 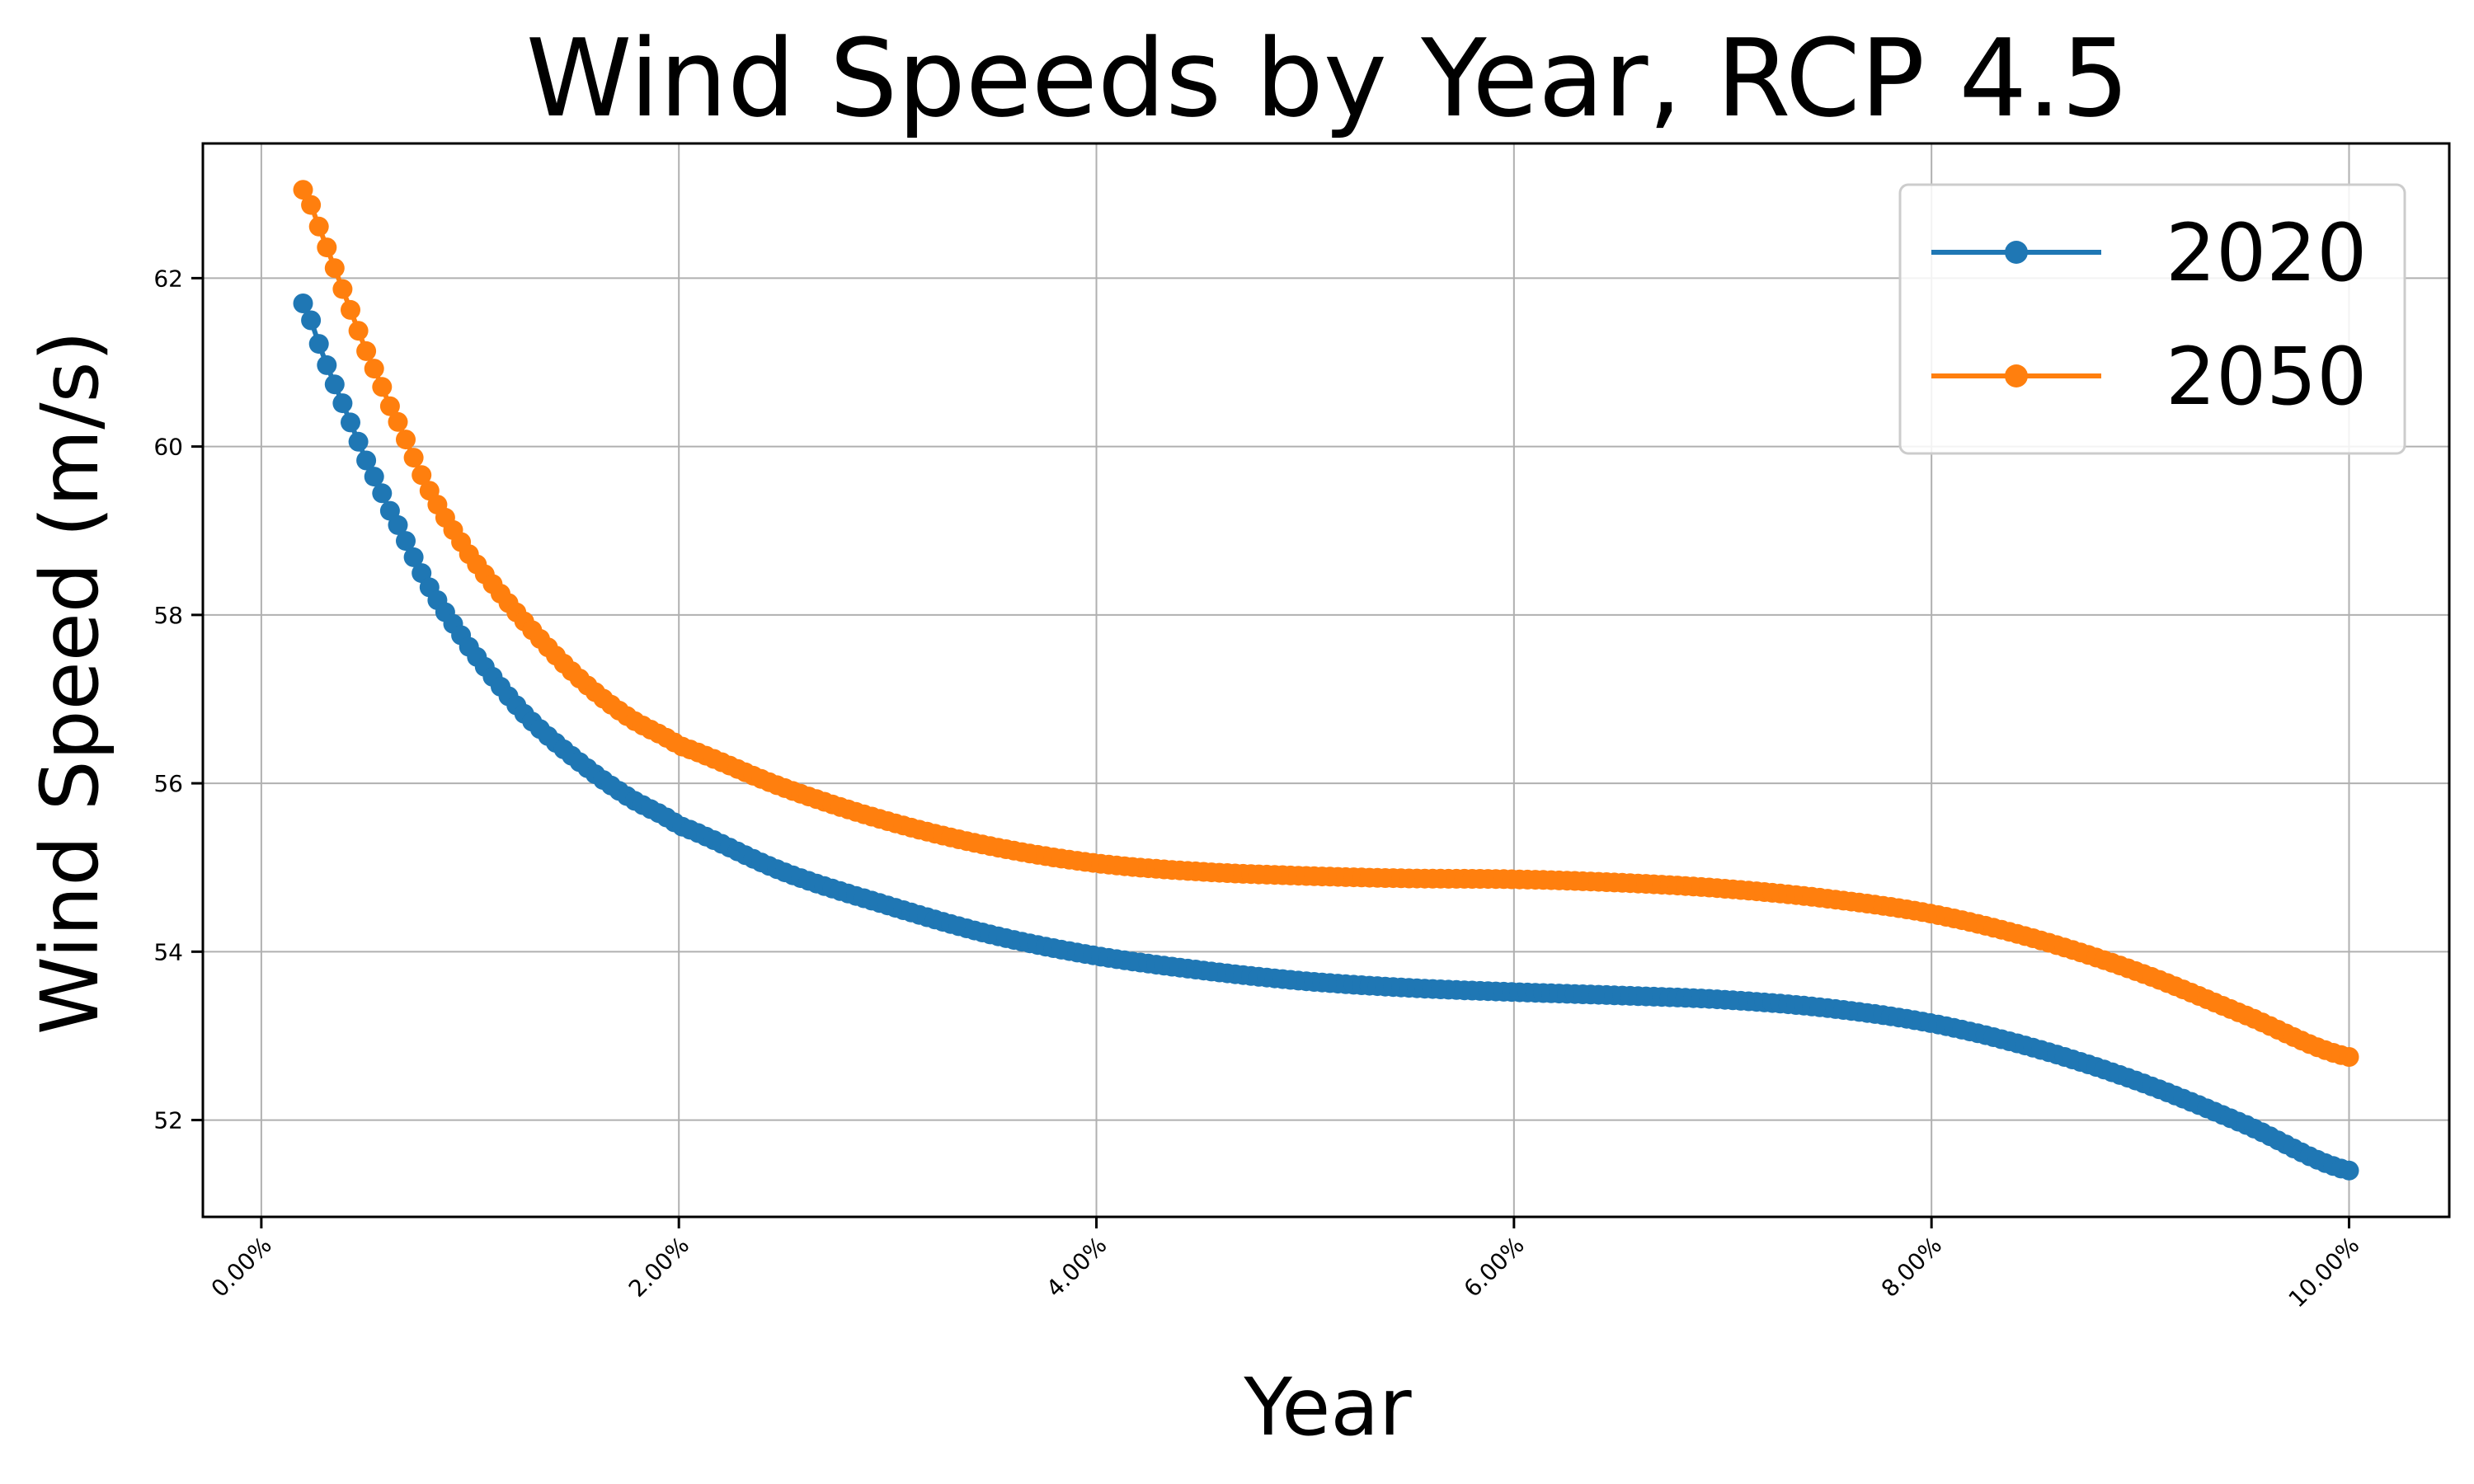 I want to click on y-tick-label: 60, so click(x=168, y=447).